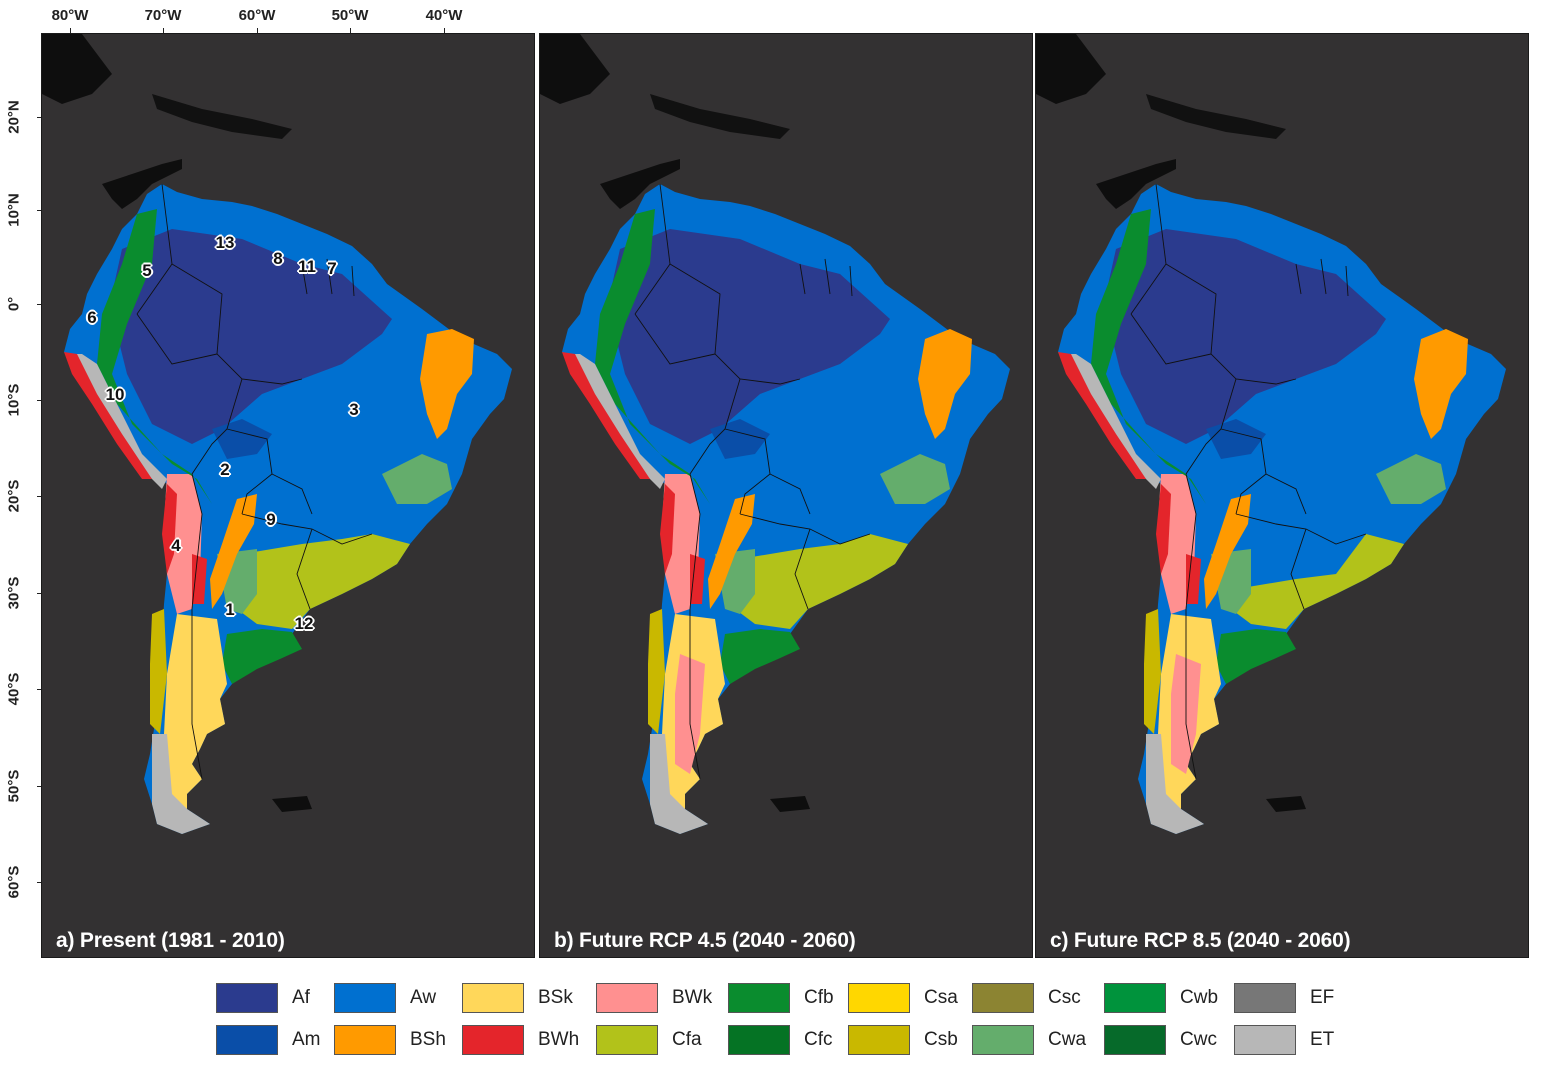  What do you see at coordinates (941, 997) in the screenshot?
I see `legend-label: Csa` at bounding box center [941, 997].